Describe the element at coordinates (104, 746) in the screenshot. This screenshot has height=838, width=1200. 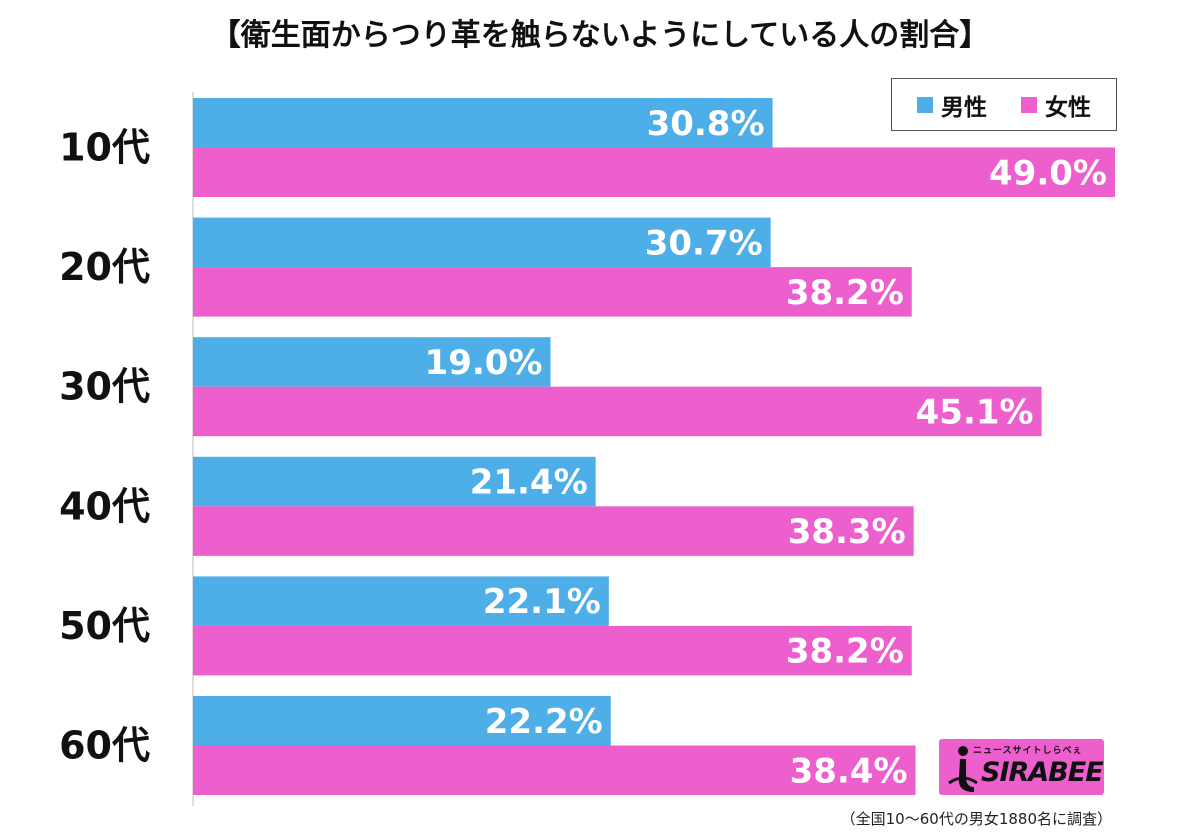
I see `category-label: 60代` at that location.